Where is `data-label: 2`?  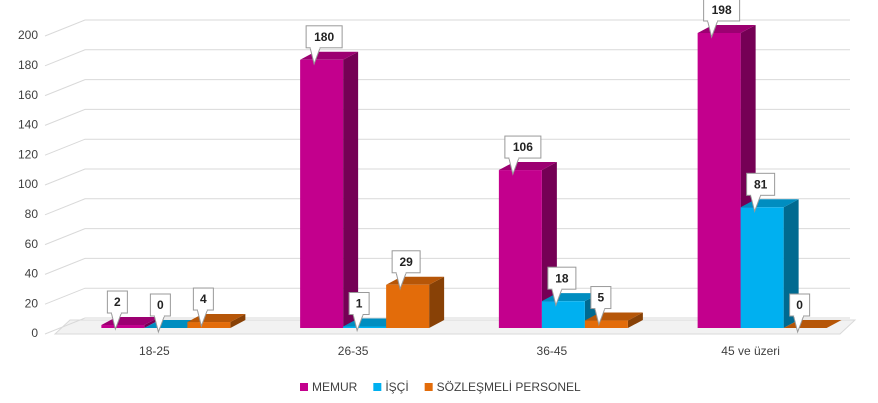
data-label: 2 is located at coordinates (117, 302).